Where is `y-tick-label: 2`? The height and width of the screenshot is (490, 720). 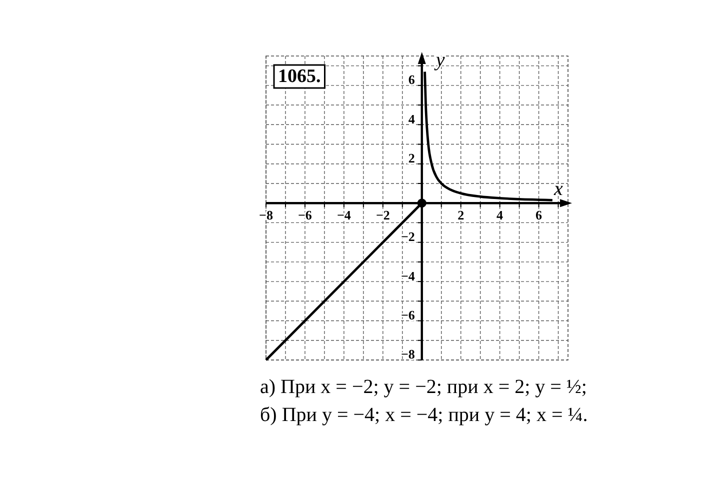
y-tick-label: 2 is located at coordinates (411, 158).